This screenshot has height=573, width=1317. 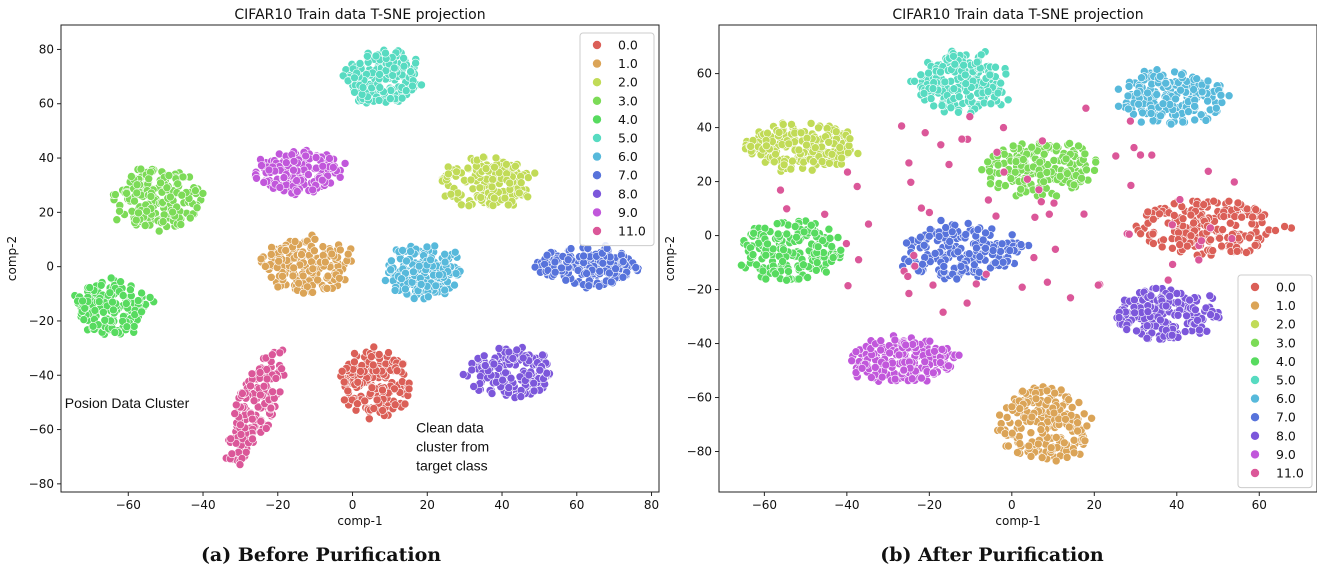 I want to click on series-4.0, so click(x=791, y=250).